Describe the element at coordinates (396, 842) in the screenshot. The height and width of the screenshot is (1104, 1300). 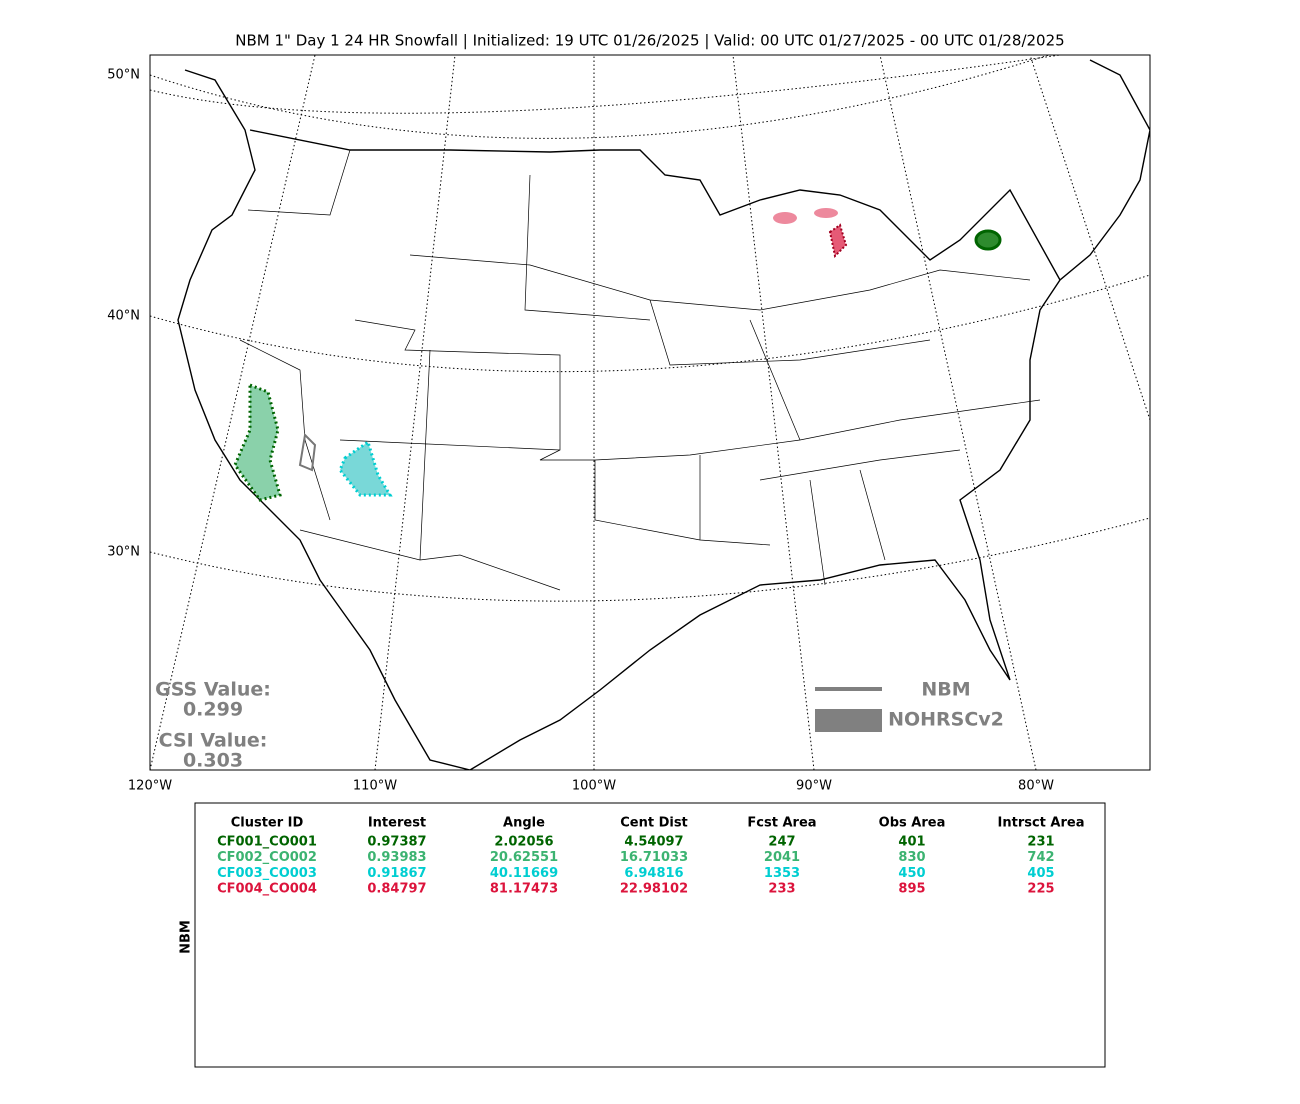
I see `table-cell: 0.97387` at that location.